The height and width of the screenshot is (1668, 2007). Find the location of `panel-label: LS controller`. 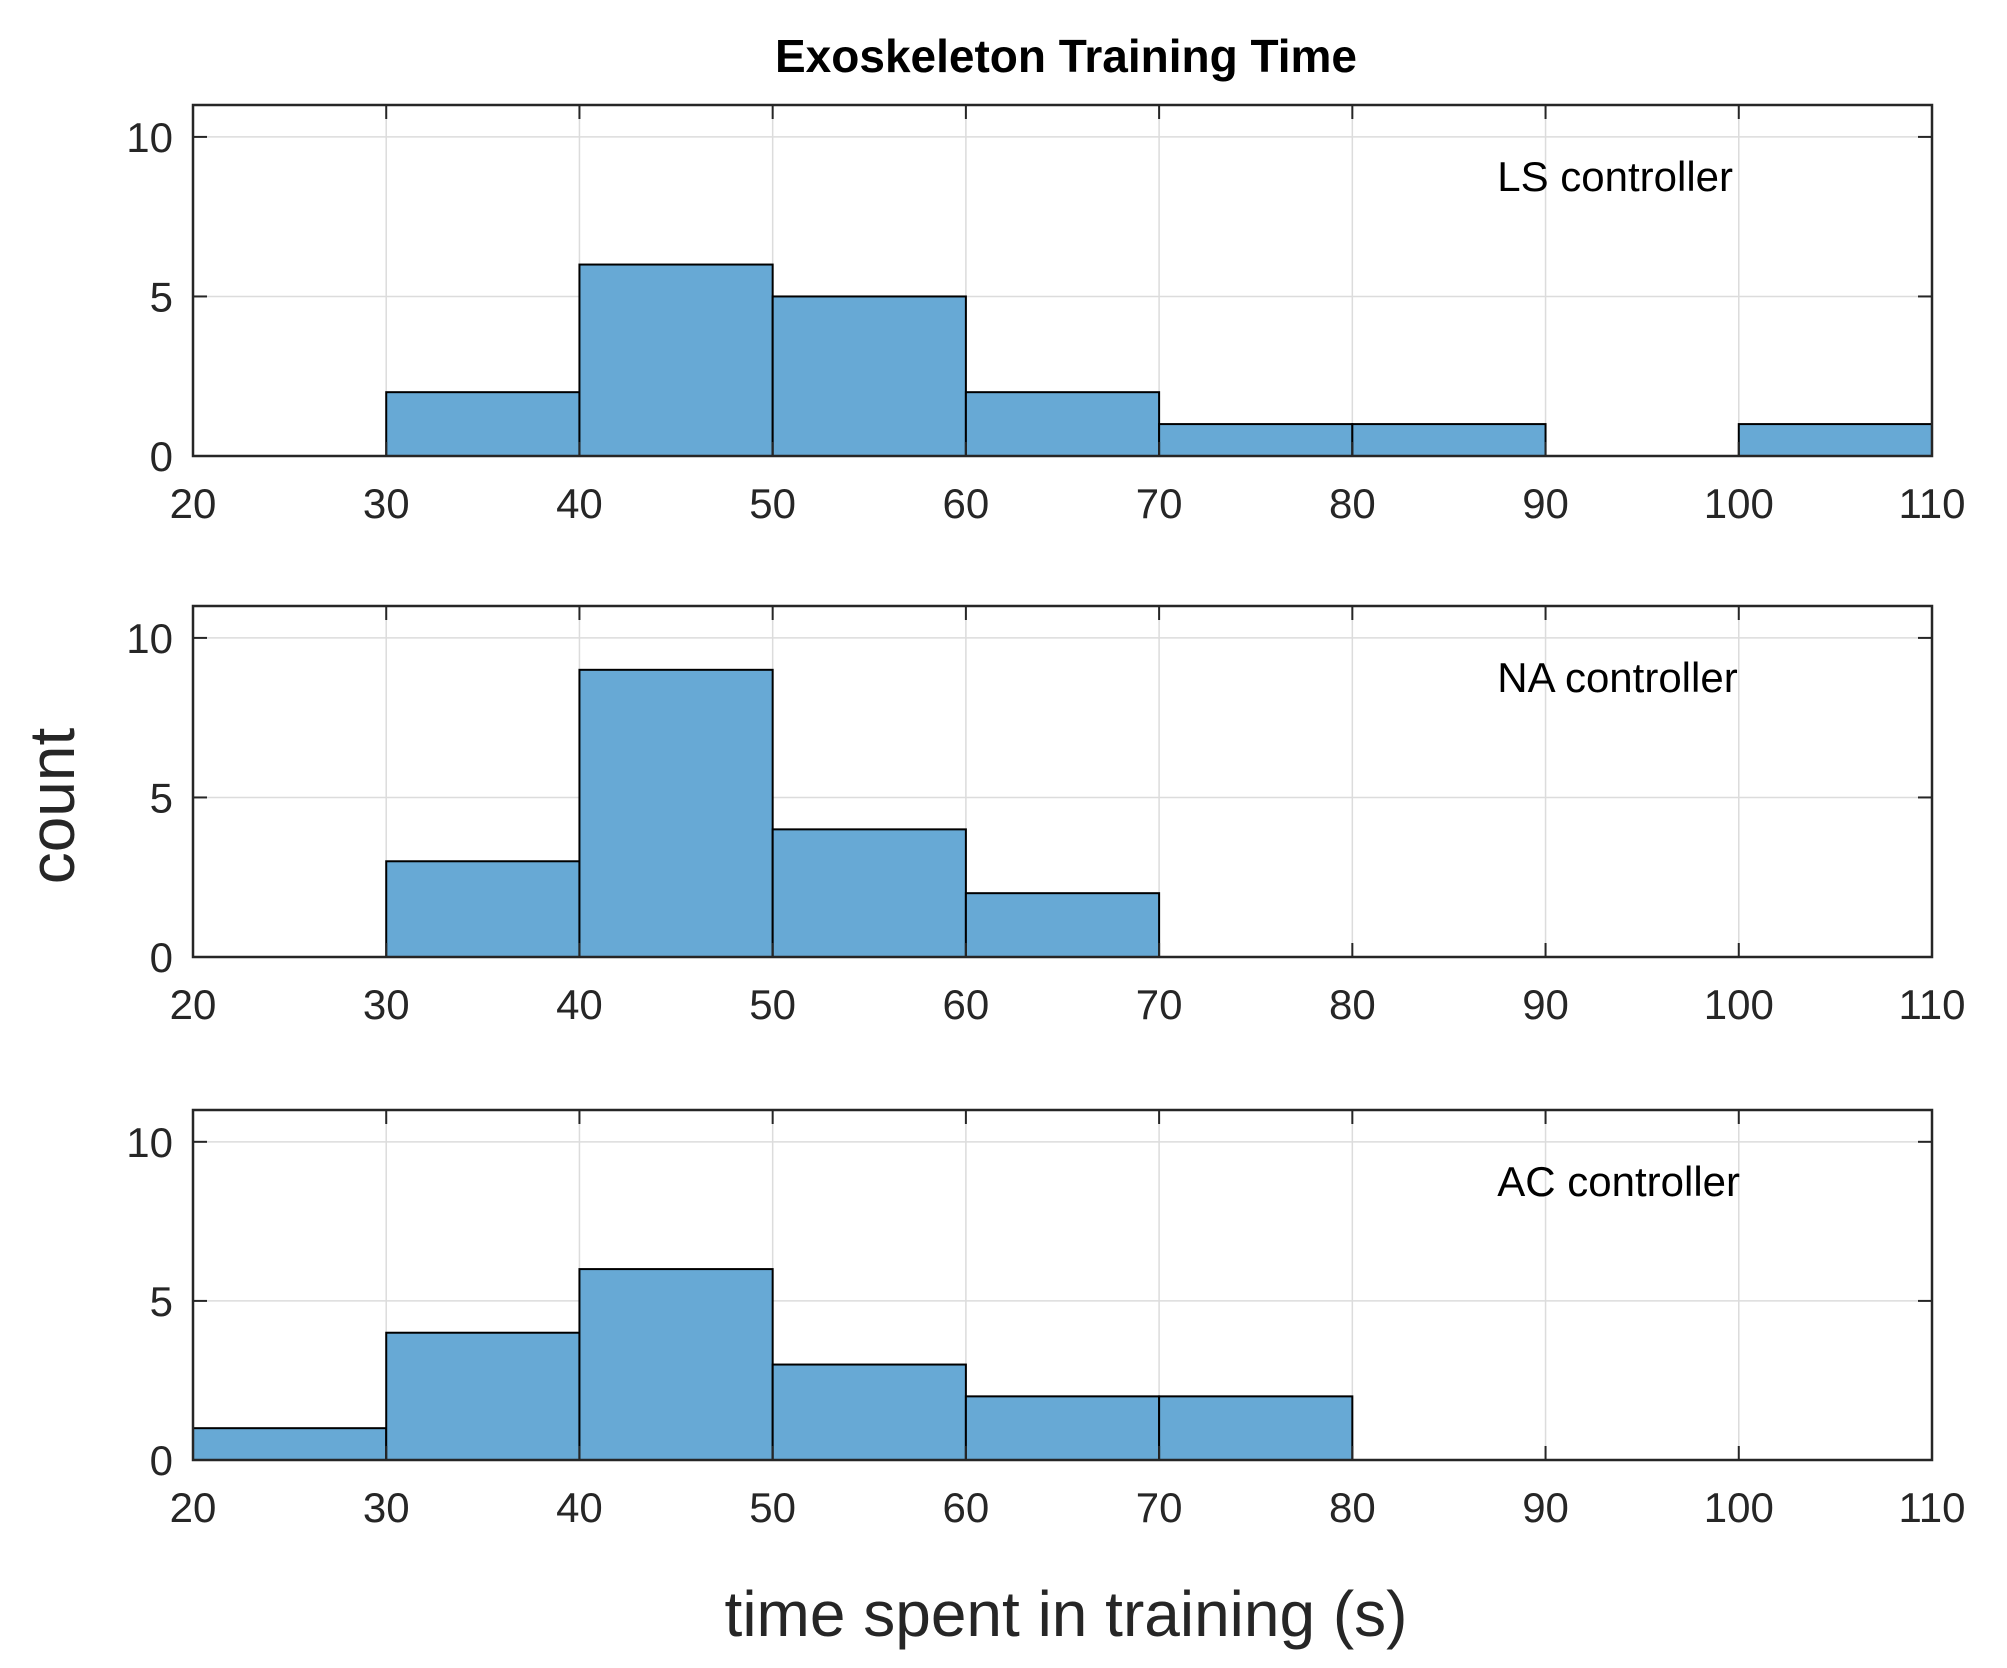

panel-label: LS controller is located at coordinates (1615, 176).